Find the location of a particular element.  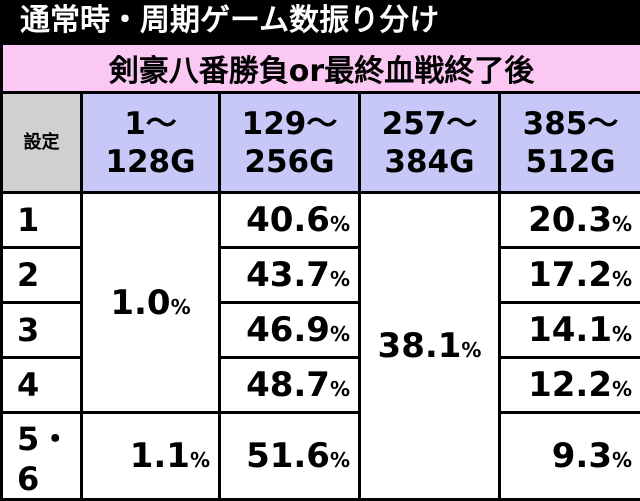

value-cell: 14.1% is located at coordinates (570, 330).